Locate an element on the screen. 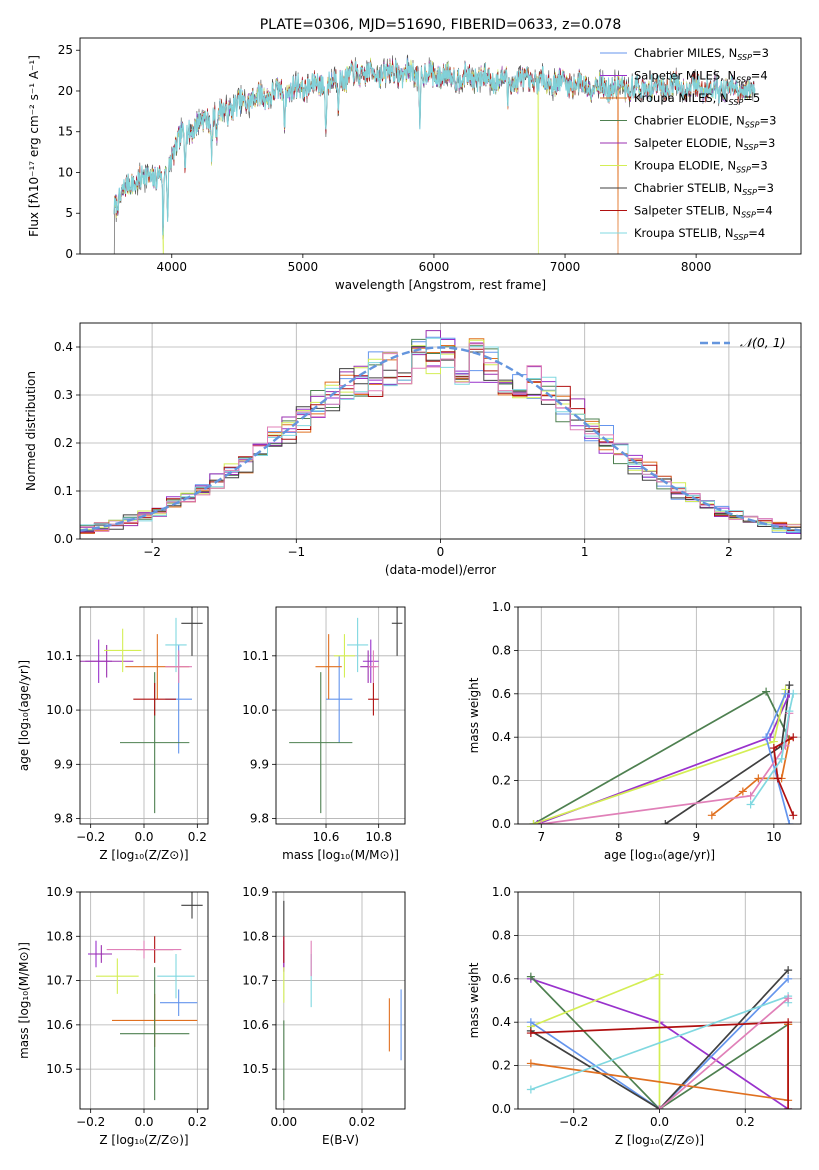 This screenshot has height=1170, width=819. x-tick-label: 6000 is located at coordinates (434, 267).